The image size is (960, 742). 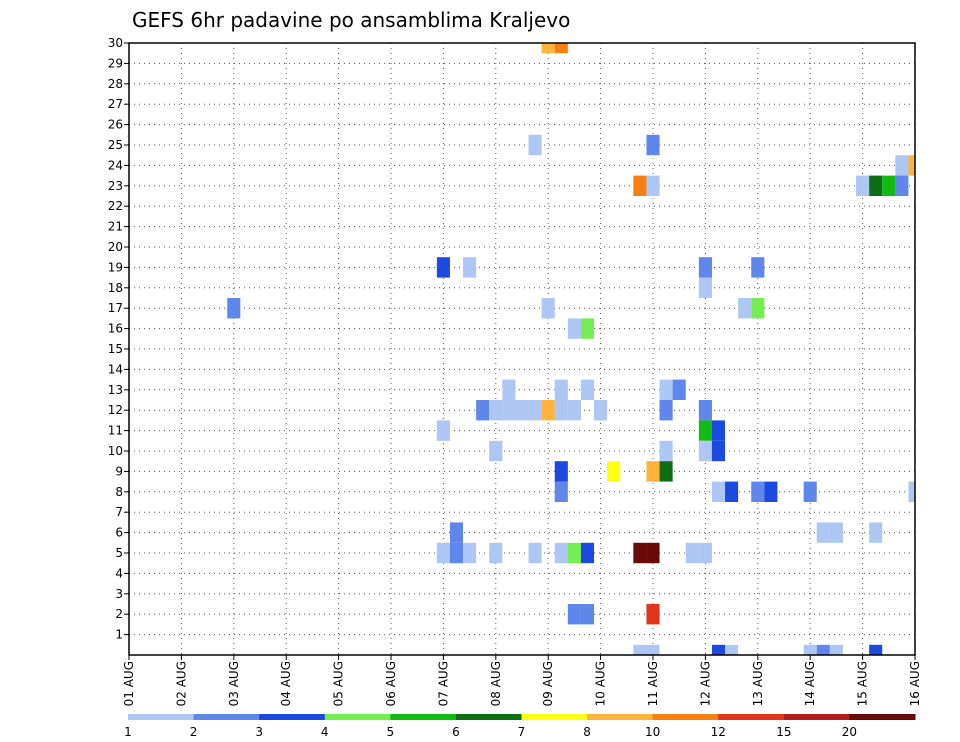 What do you see at coordinates (115, 145) in the screenshot?
I see `y-tick-label: 25` at bounding box center [115, 145].